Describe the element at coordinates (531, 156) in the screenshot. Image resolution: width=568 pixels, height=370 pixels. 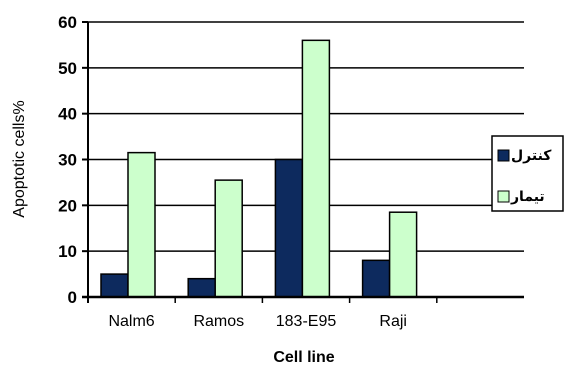
I see `legend-label-control: کنترل` at that location.